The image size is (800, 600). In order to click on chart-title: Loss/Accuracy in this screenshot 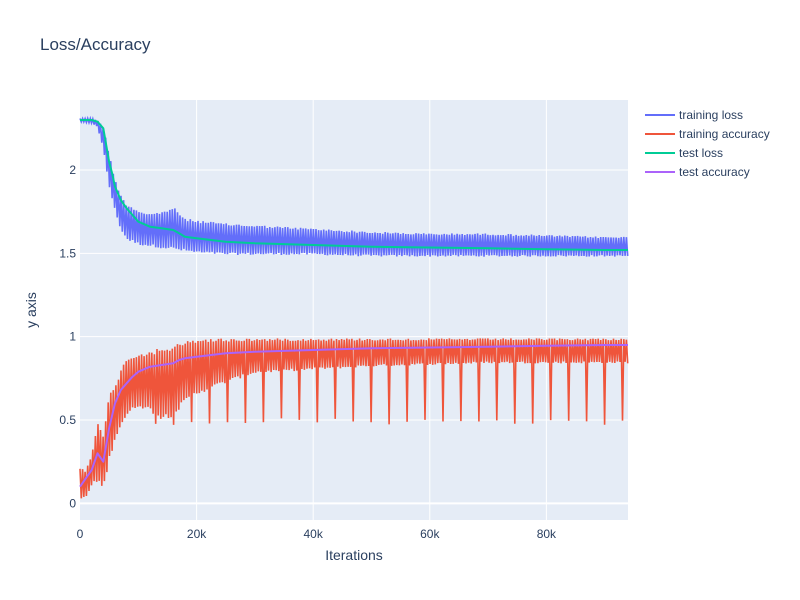, I will do `click(95, 44)`.